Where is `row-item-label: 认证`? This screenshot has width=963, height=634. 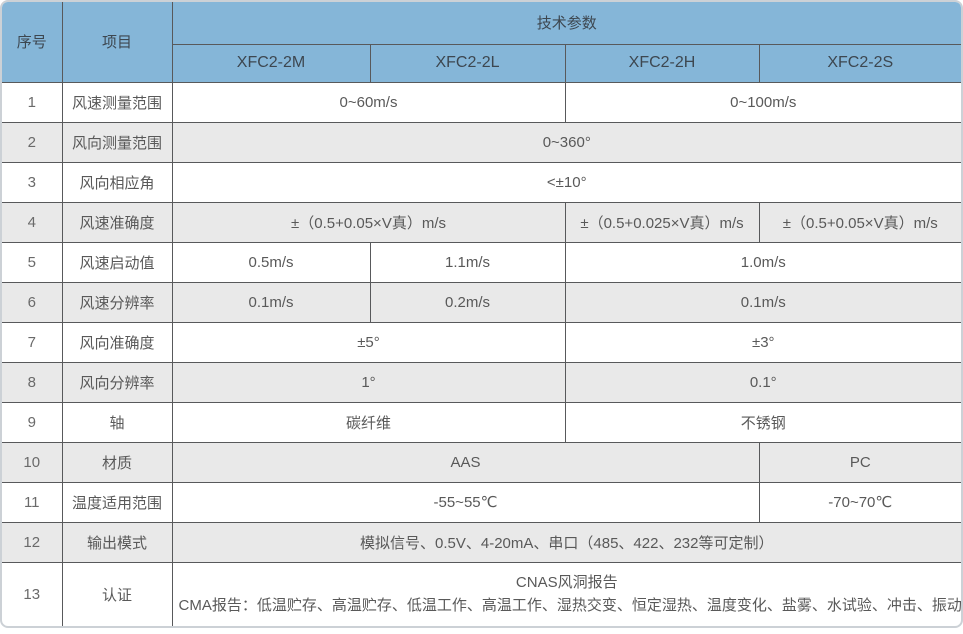 row-item-label: 认证 is located at coordinates (117, 593).